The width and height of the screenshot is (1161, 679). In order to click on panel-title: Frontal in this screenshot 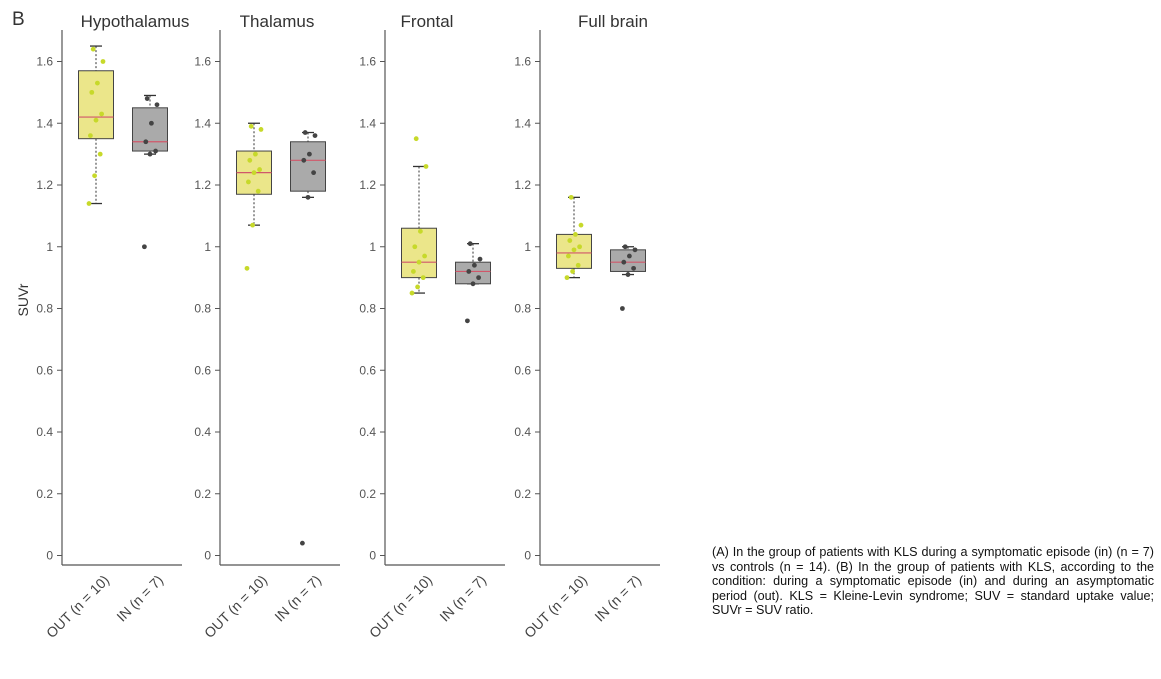, I will do `click(427, 21)`.